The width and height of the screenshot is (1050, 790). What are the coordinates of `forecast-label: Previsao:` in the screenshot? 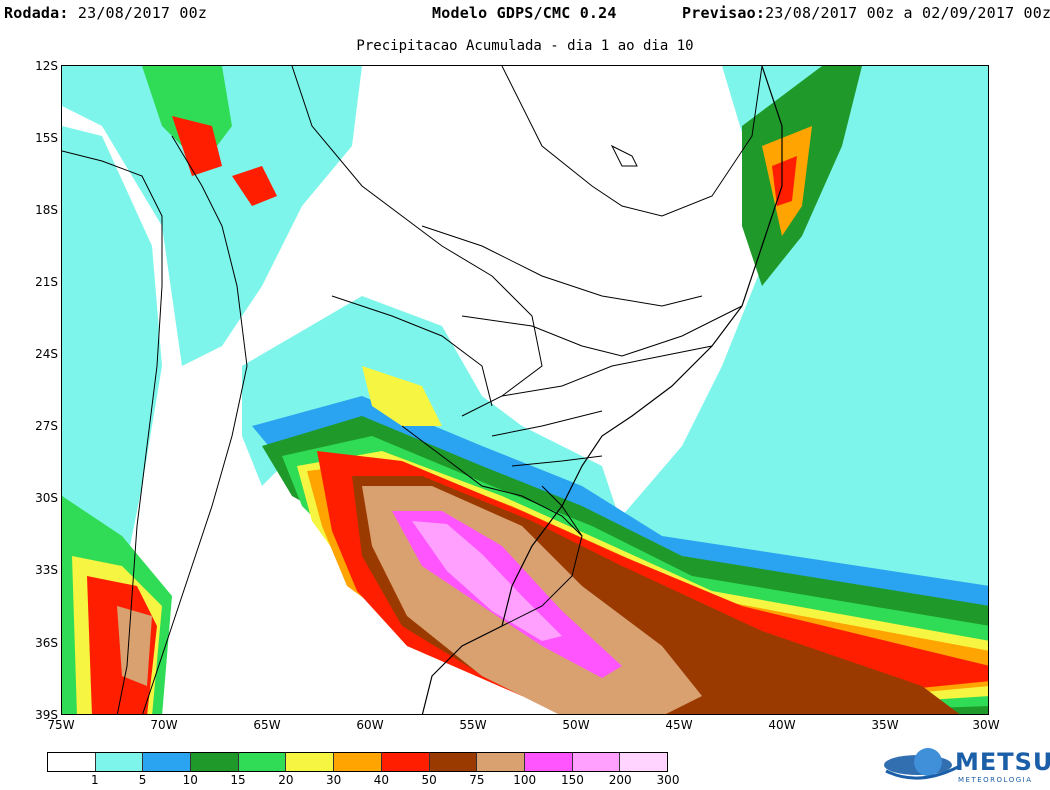 It's located at (724, 13).